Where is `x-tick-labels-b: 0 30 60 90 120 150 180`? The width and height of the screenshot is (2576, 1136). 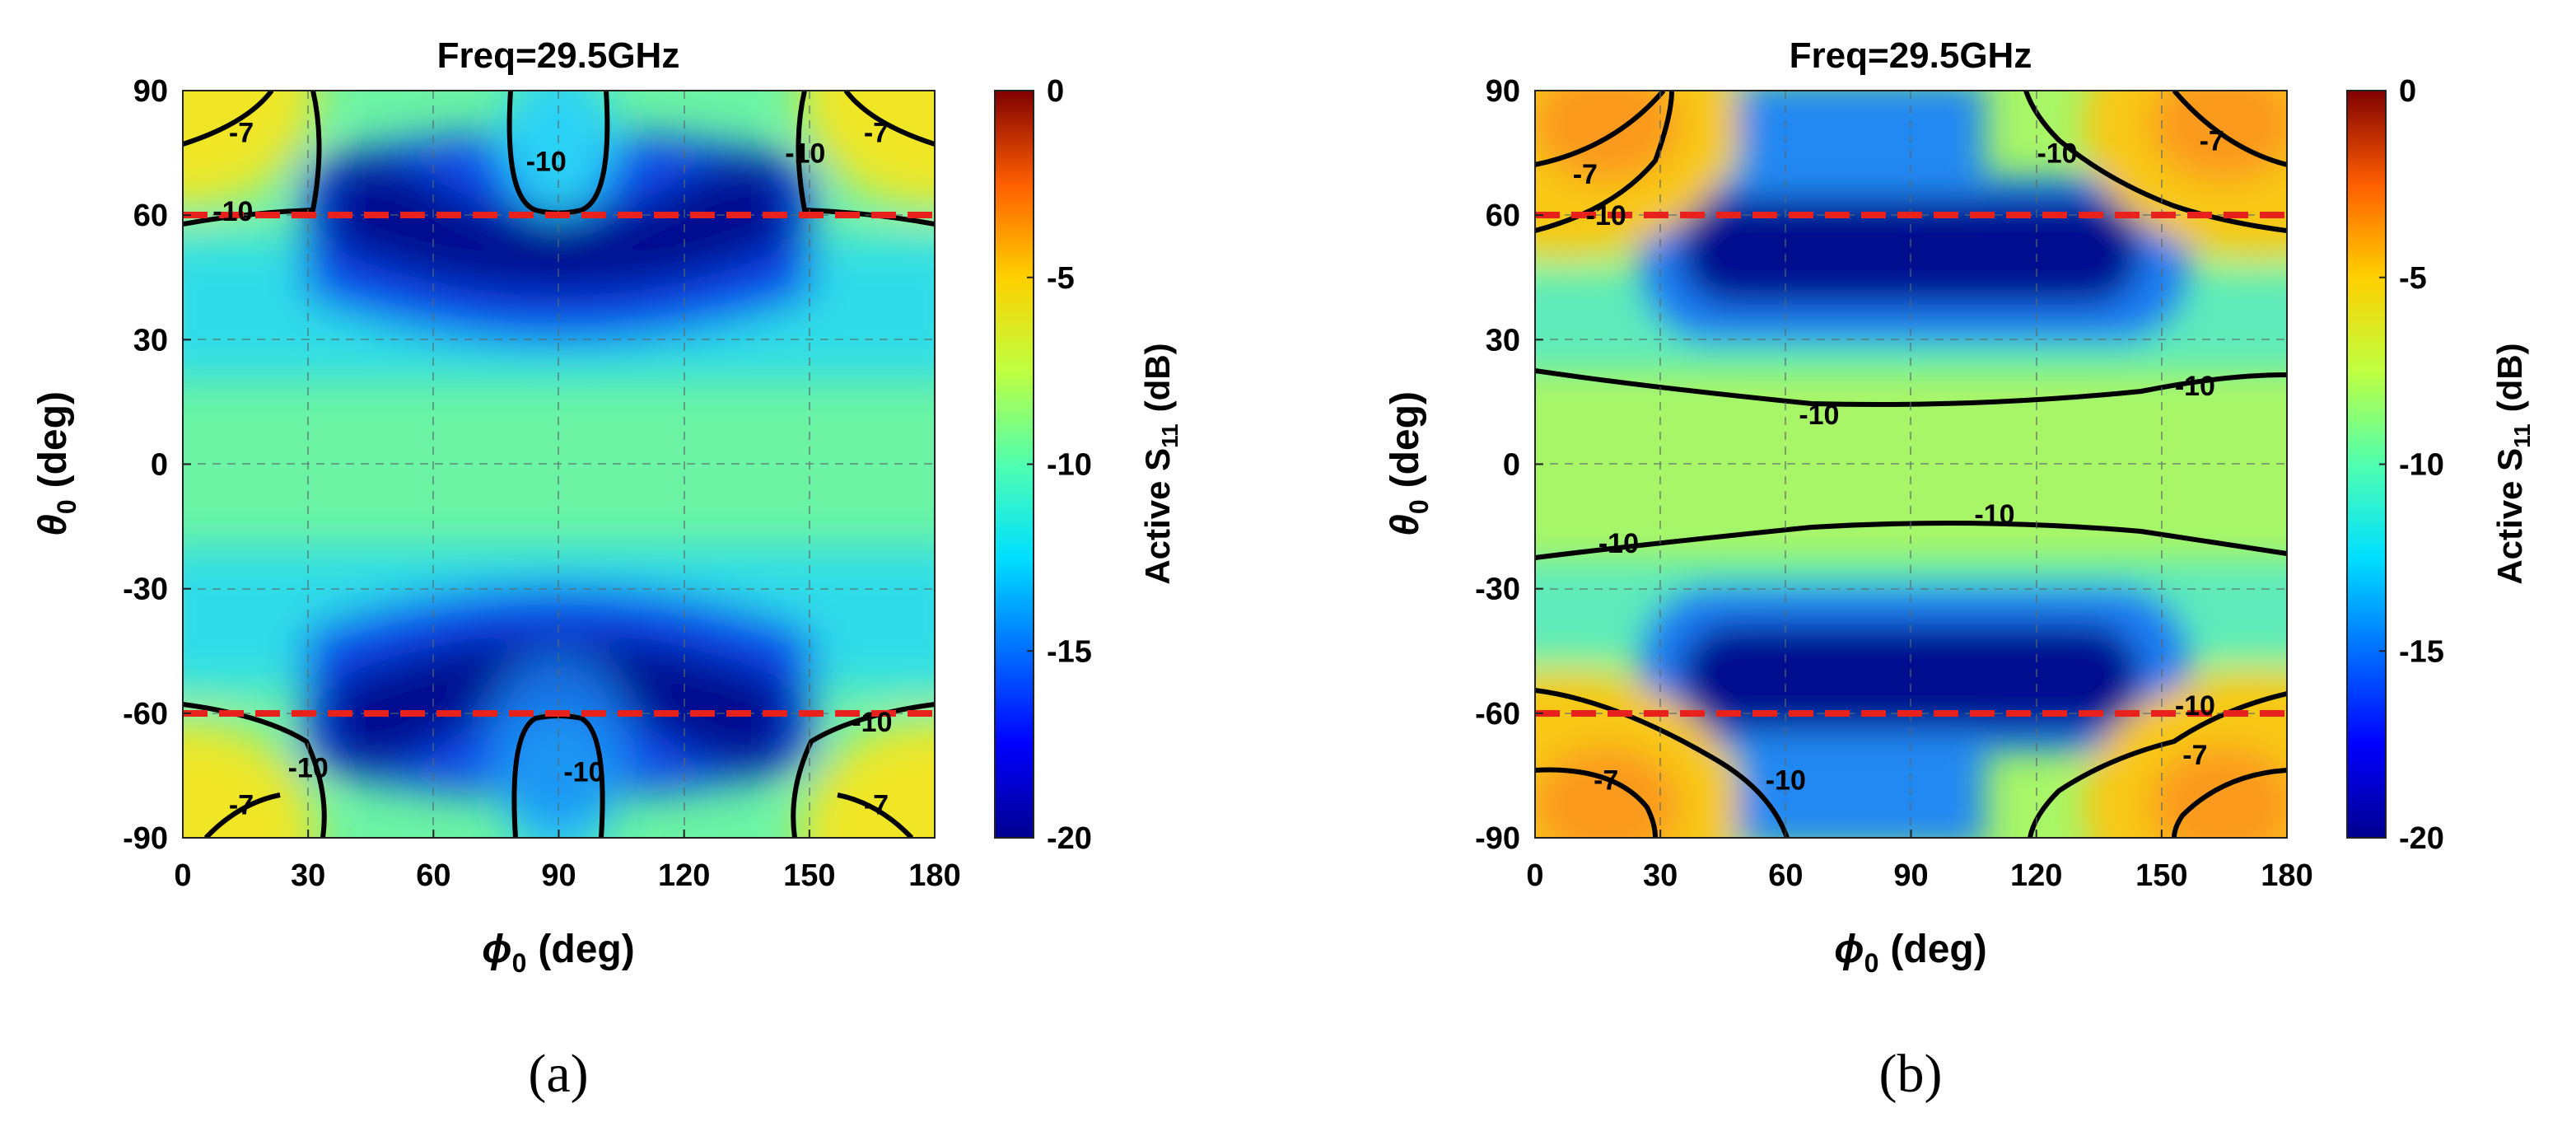
x-tick-labels-b: 0 30 60 90 120 150 180 is located at coordinates (1919, 861).